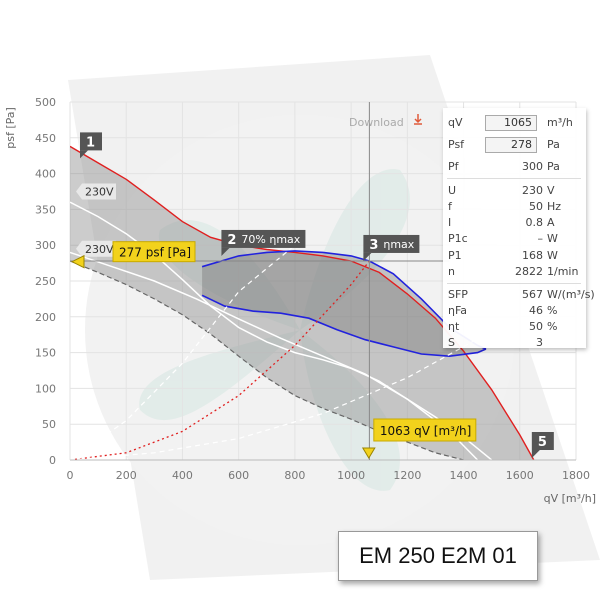 The width and height of the screenshot is (600, 605). I want to click on info-row-0: qV 1065 m³/h, so click(514, 123).